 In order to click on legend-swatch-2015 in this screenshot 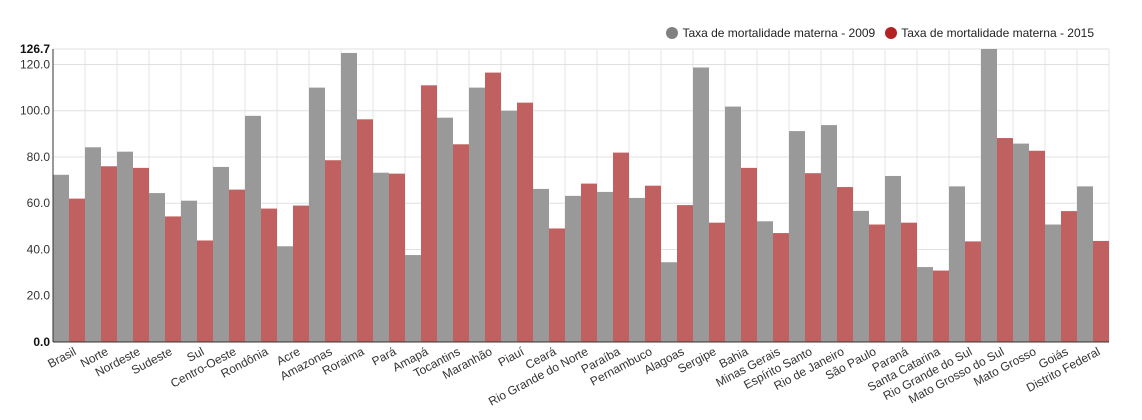, I will do `click(891, 33)`.